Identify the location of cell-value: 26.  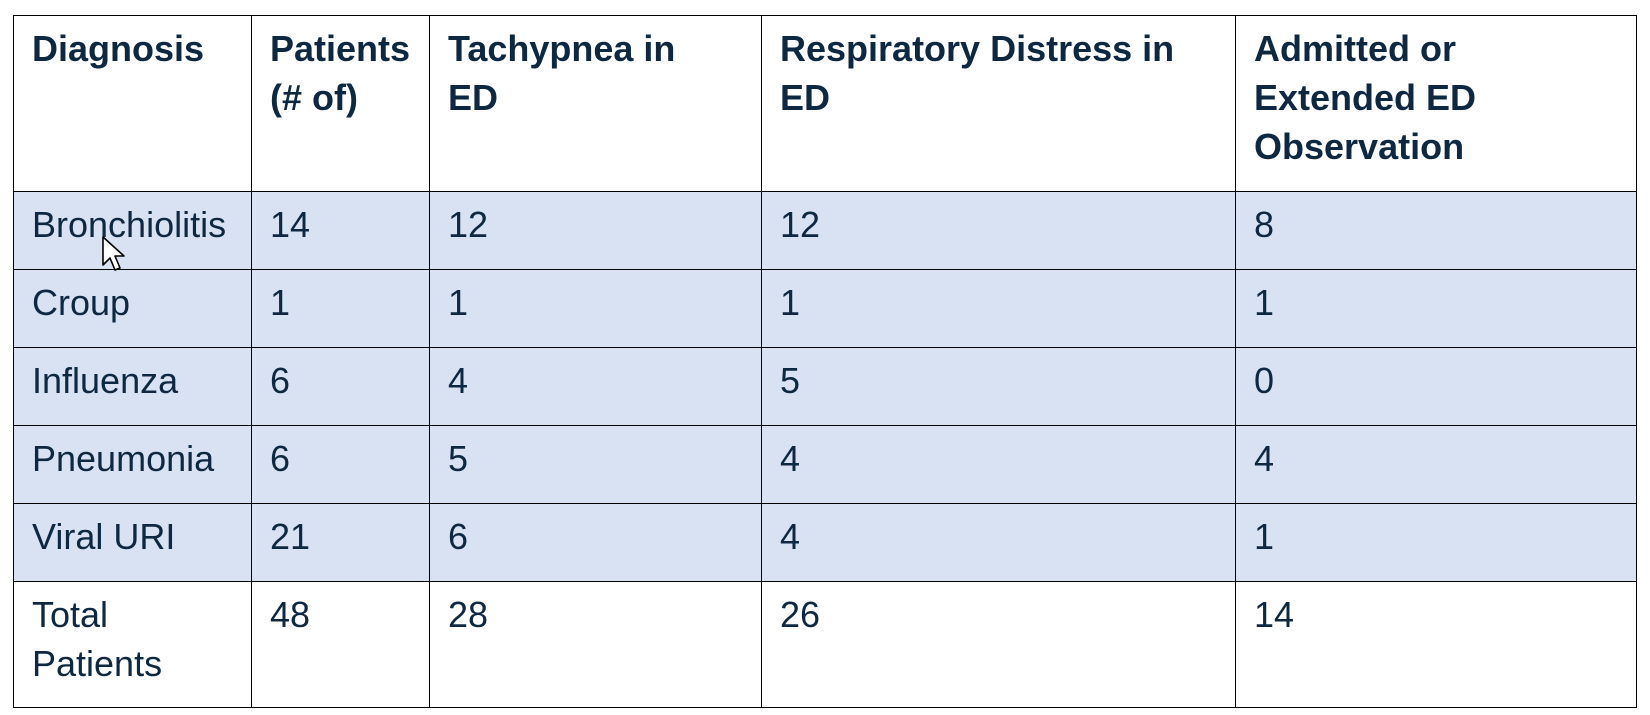
(998, 644).